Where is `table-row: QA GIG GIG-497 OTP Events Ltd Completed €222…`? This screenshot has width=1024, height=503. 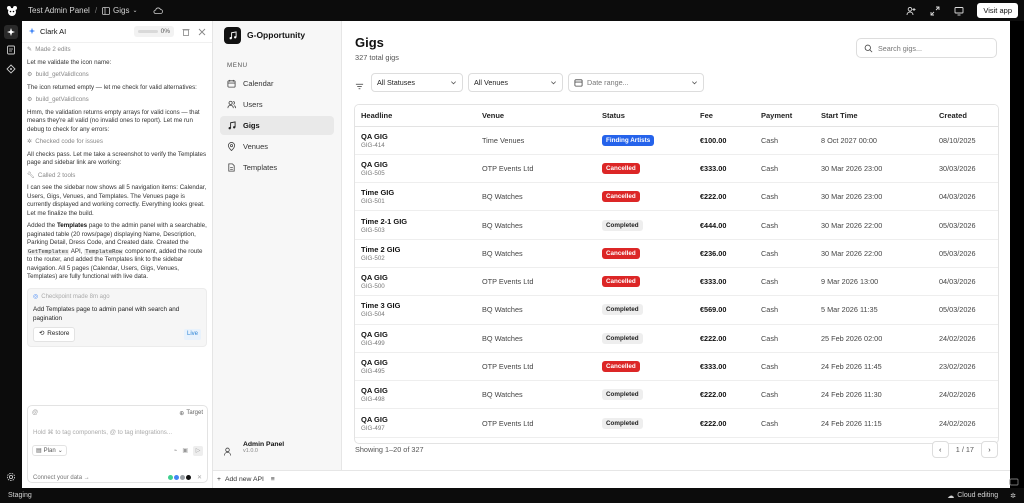
table-row: QA GIG GIG-497 OTP Events Ltd Completed €222… is located at coordinates (676, 423).